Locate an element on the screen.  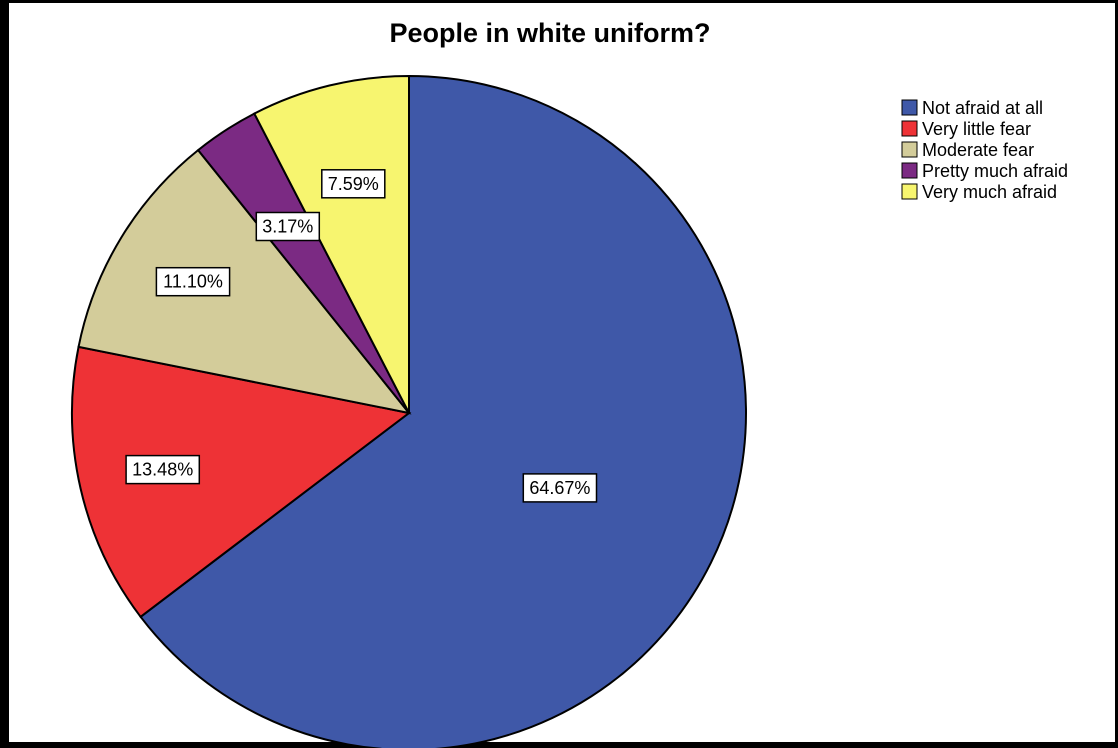
slice-label-text: 3.17% is located at coordinates (287, 227).